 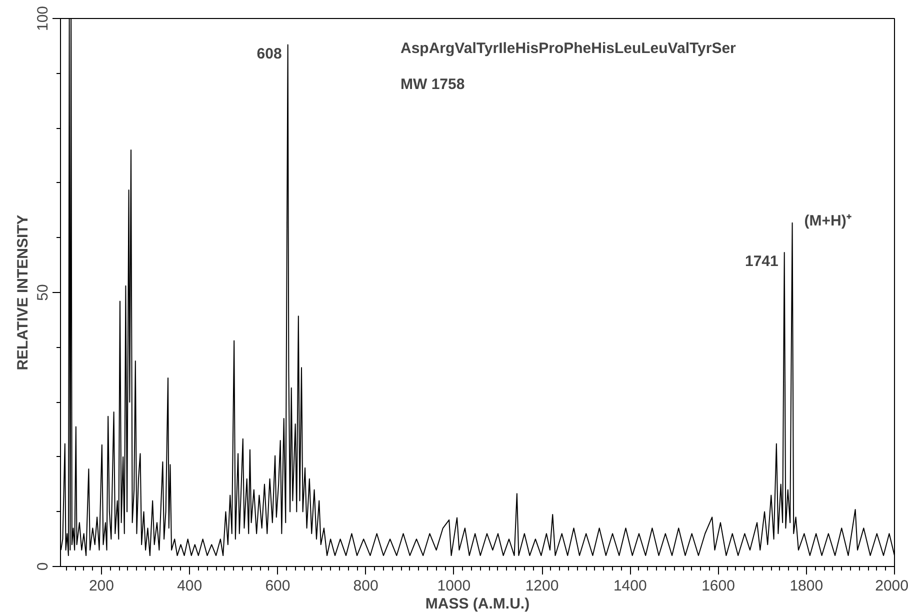 What do you see at coordinates (718, 586) in the screenshot?
I see `x-tick-label: 1600` at bounding box center [718, 586].